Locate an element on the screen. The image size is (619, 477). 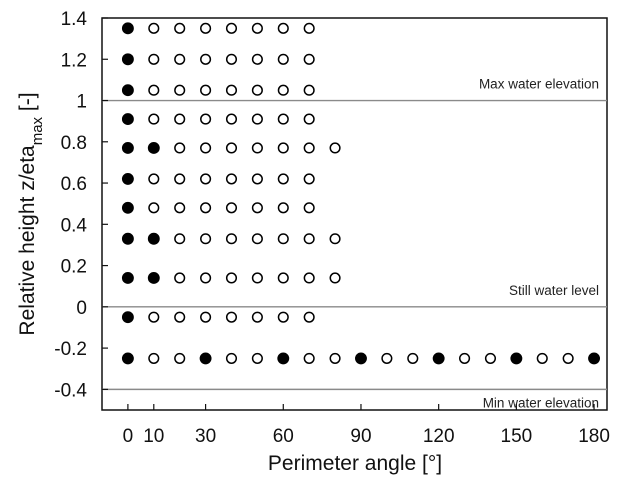
y-axis-title: Relative height z/etamax [-] is located at coordinates (31, 213).